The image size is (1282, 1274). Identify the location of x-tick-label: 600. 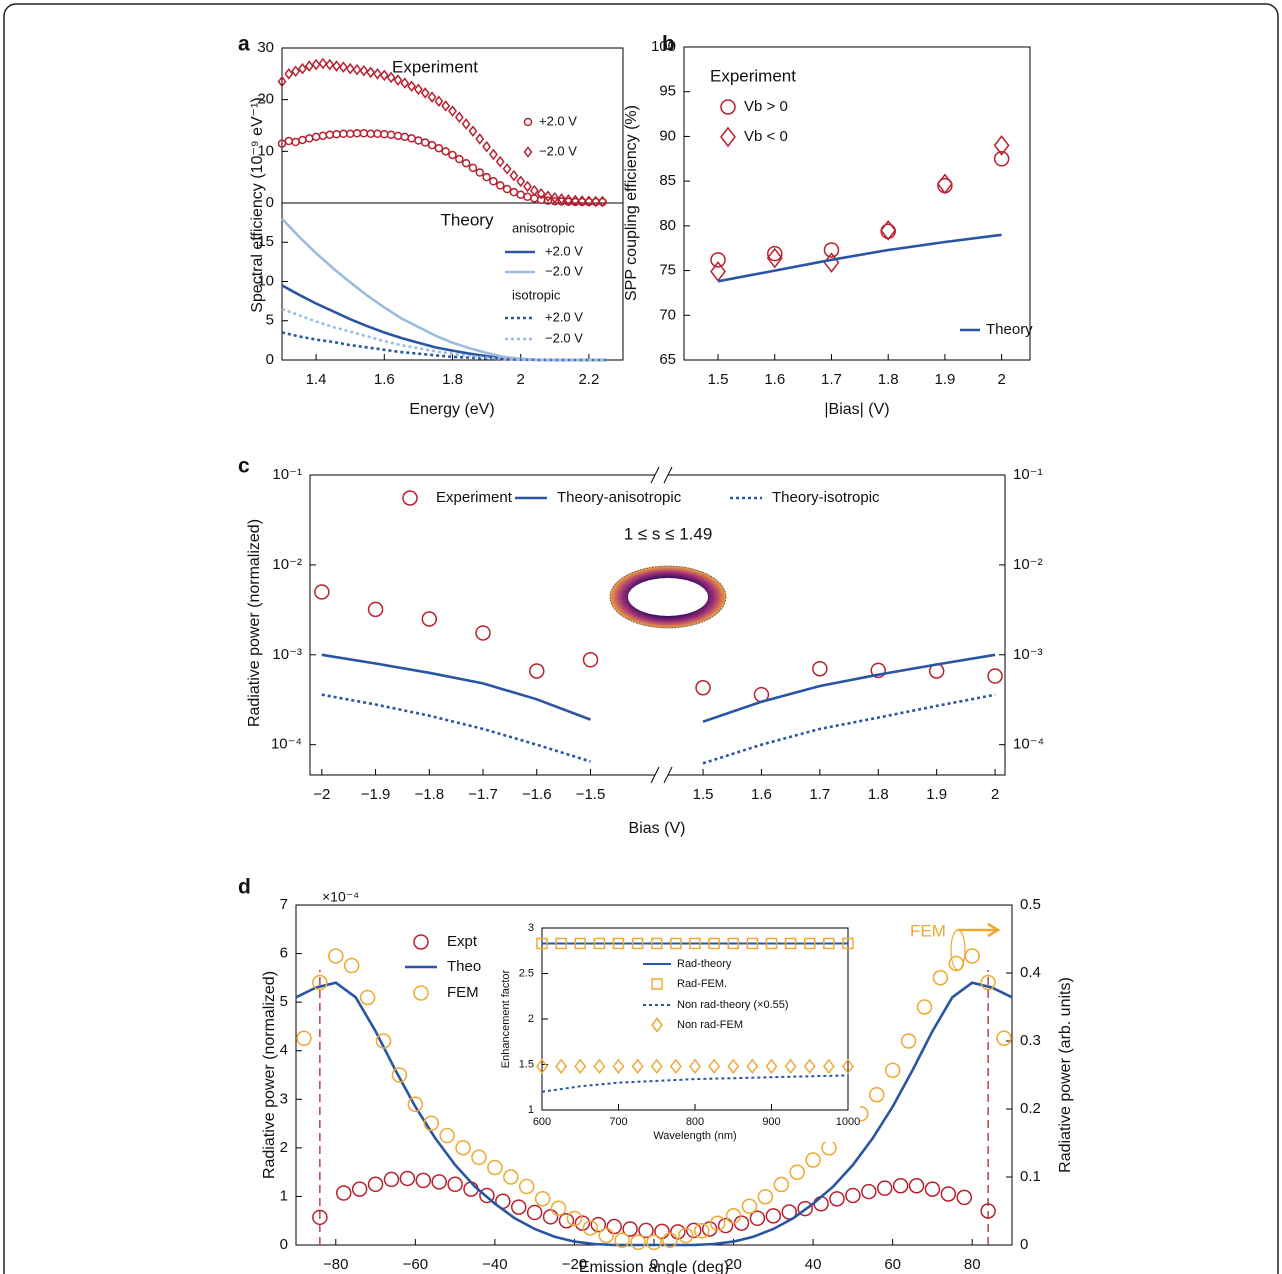
(542, 1122).